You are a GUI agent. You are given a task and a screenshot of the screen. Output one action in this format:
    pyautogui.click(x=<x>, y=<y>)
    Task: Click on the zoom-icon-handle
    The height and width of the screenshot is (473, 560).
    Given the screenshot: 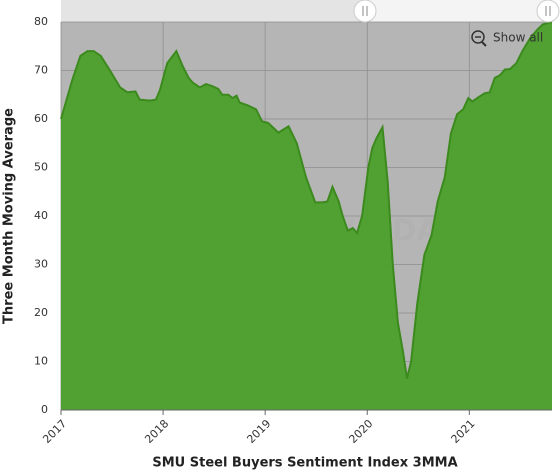 What is the action you would take?
    pyautogui.click(x=484, y=44)
    